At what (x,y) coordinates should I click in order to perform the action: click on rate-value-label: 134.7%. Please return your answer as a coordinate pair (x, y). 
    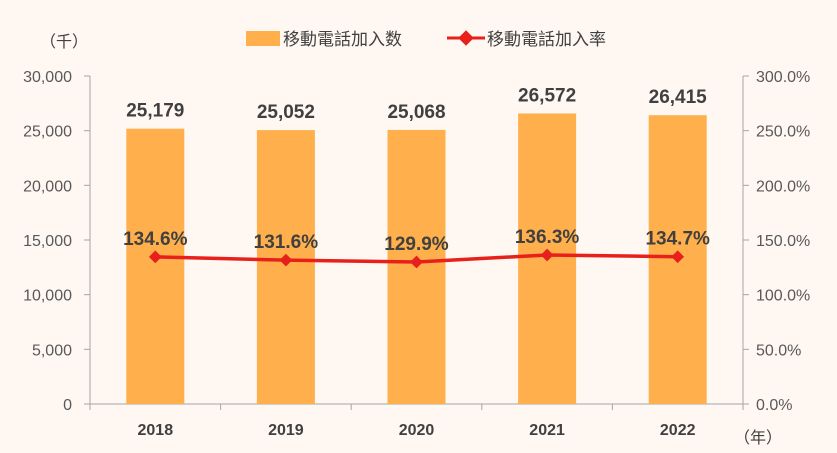
    Looking at the image, I should click on (677, 239).